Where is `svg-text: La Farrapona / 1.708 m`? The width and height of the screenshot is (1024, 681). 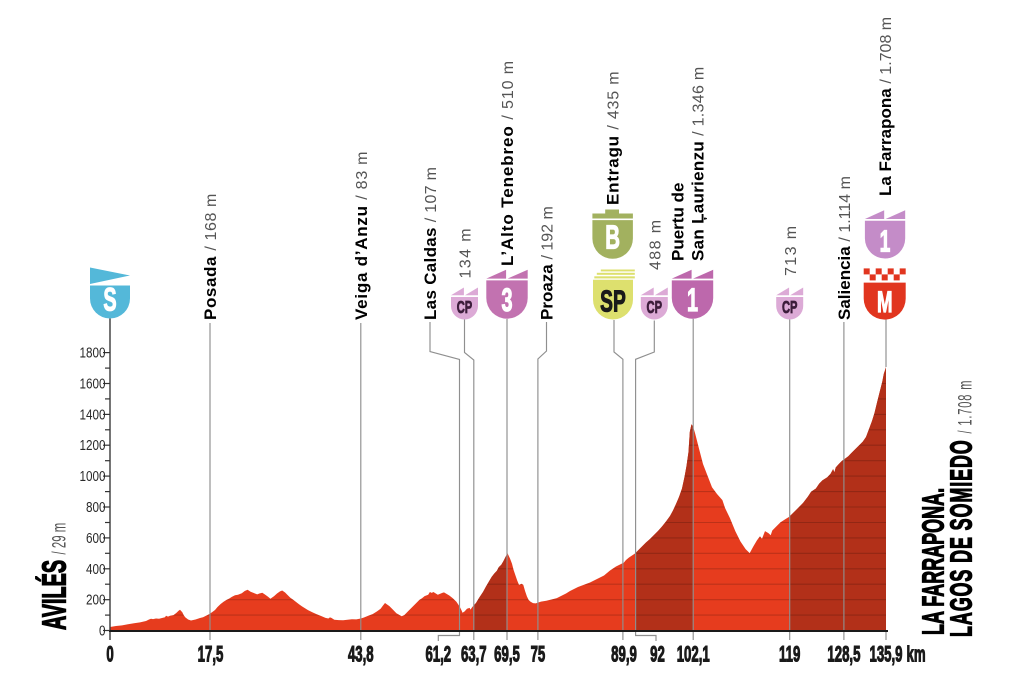 svg-text: La Farrapona / 1.708 m is located at coordinates (885, 106).